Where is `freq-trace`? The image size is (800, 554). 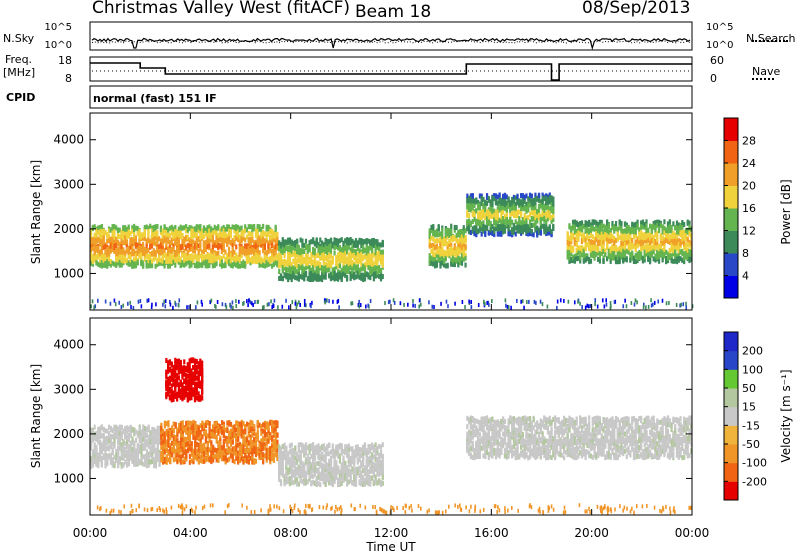
freq-trace is located at coordinates (391, 71).